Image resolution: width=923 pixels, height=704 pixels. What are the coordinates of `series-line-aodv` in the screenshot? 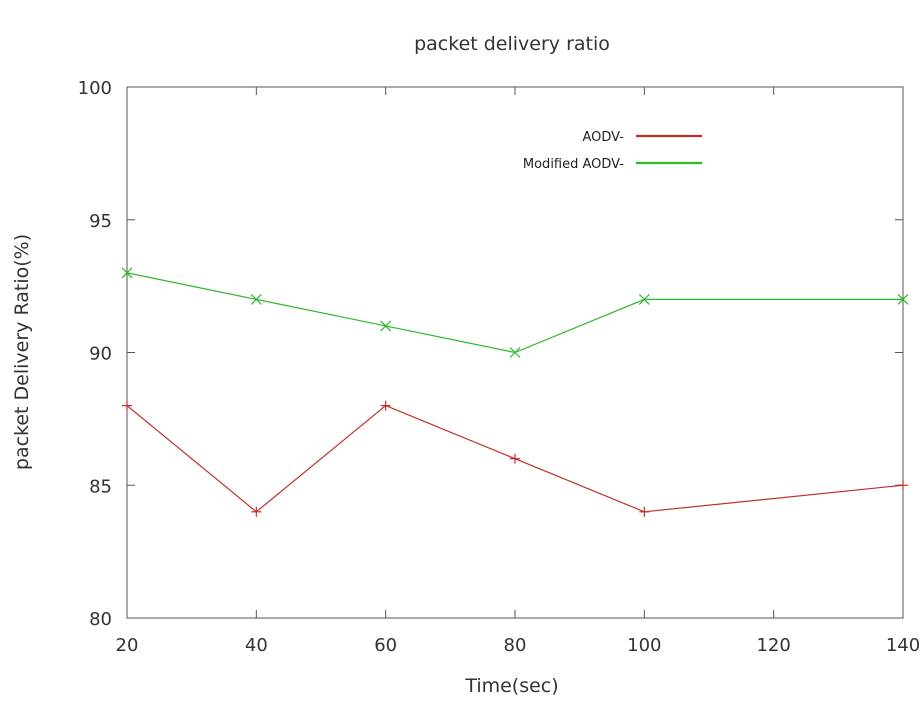 It's located at (515, 458).